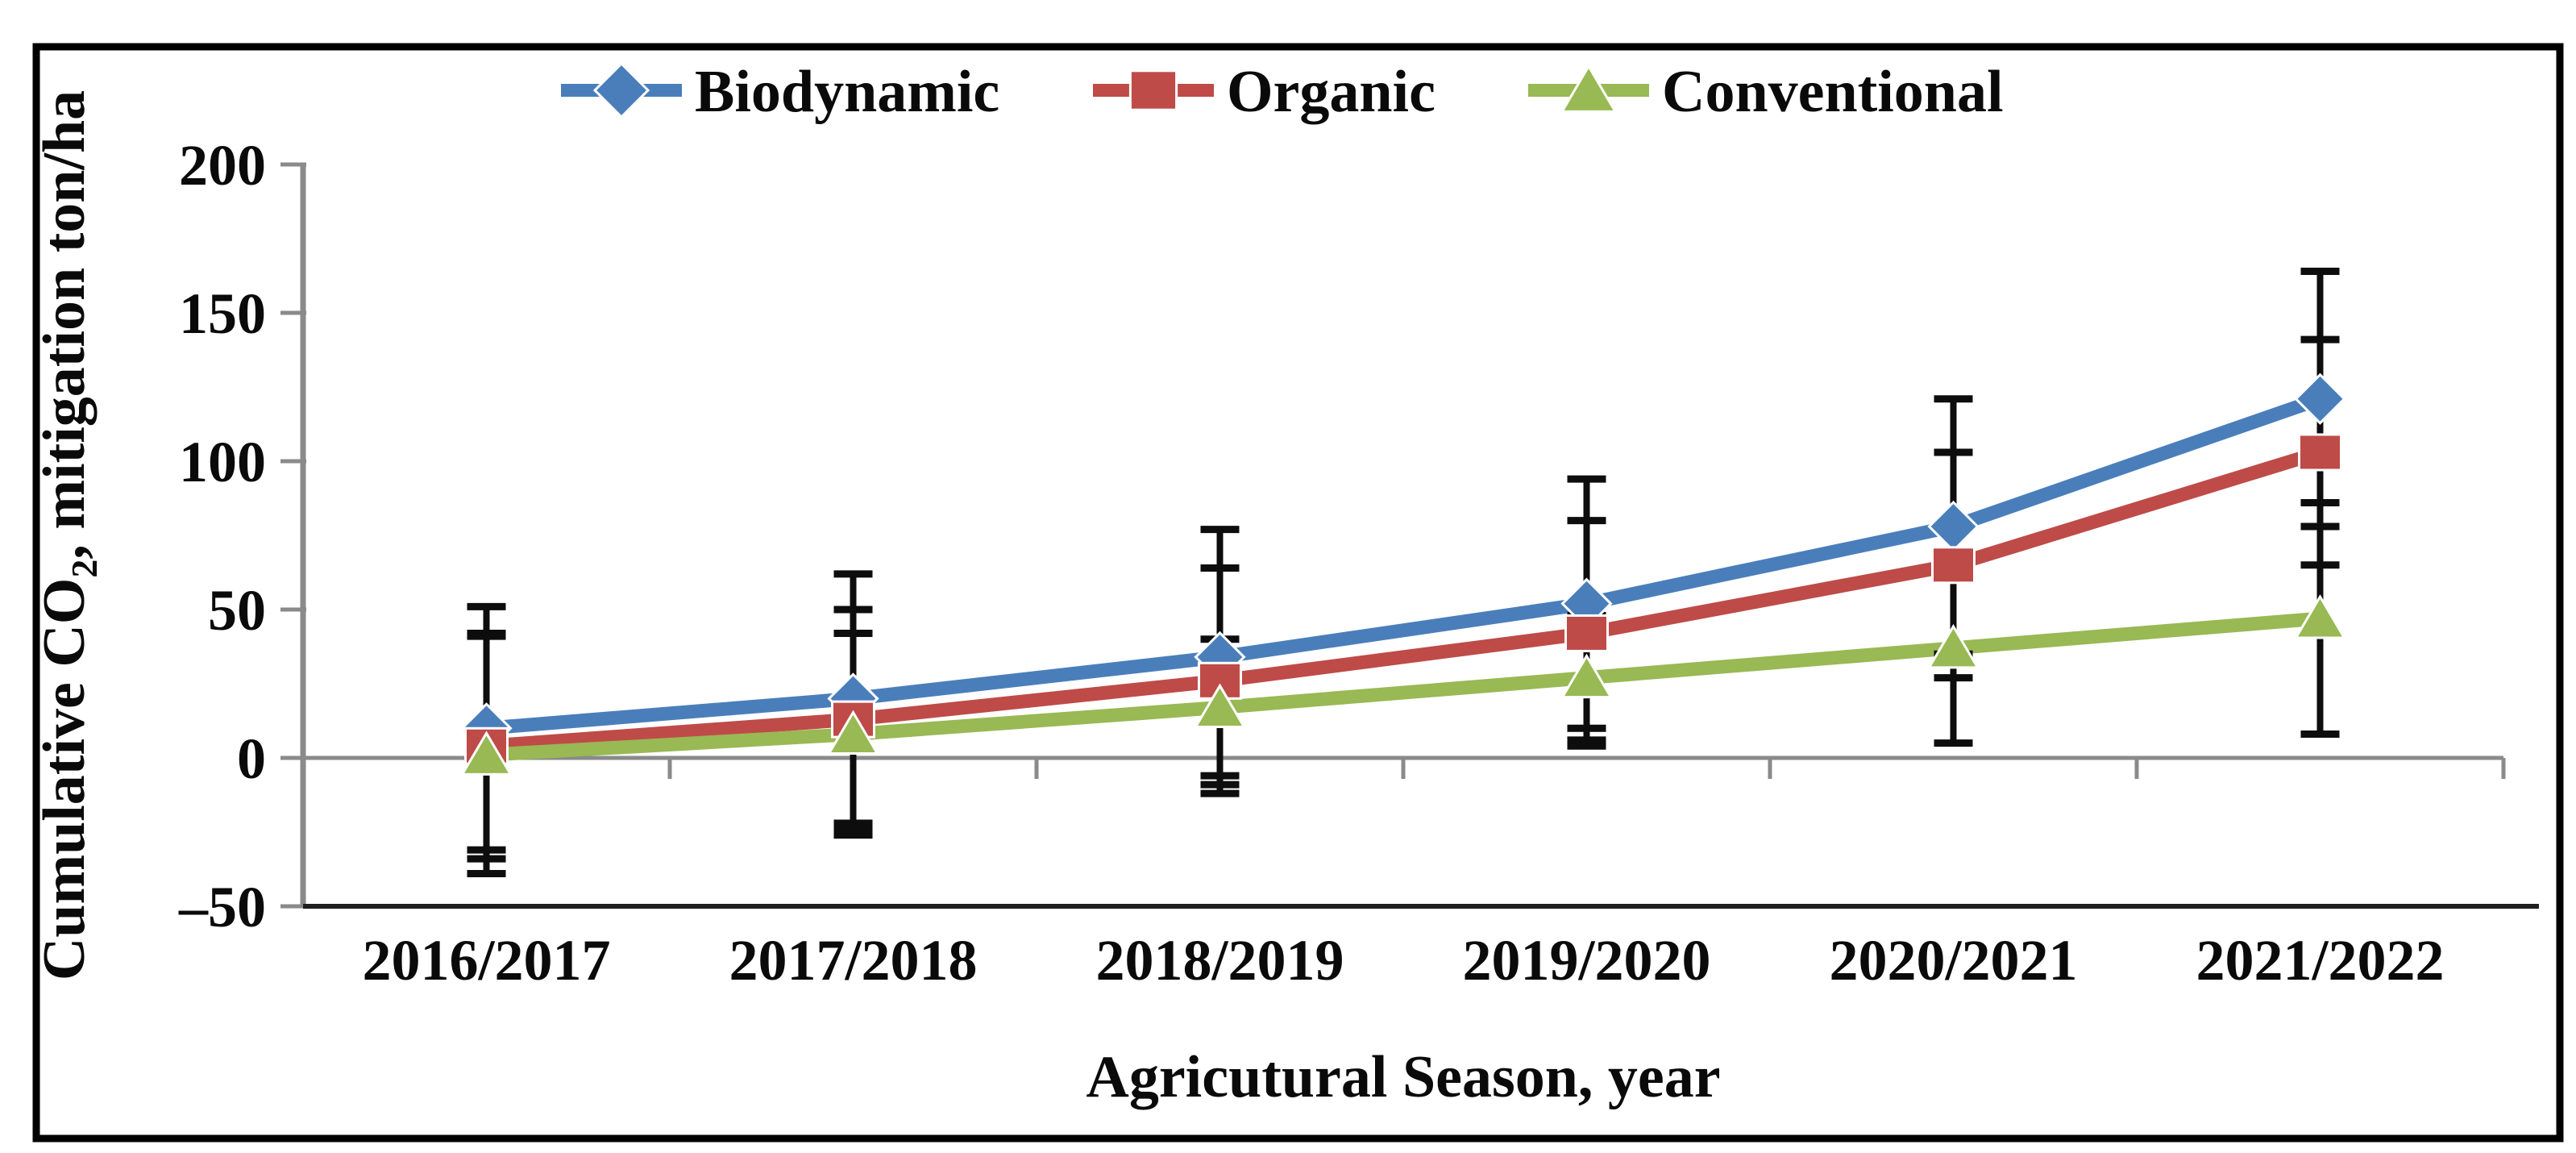 This screenshot has width=2576, height=1153. I want to click on x-tick-label: 2020/2021, so click(1953, 960).